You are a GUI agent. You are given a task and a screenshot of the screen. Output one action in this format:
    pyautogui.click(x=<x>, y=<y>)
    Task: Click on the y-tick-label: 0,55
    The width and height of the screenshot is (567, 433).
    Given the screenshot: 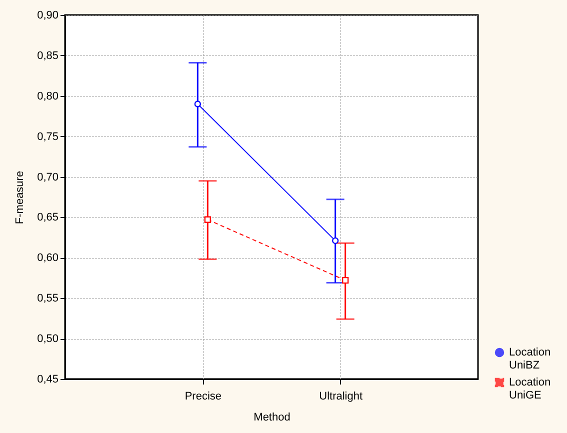 What is the action you would take?
    pyautogui.click(x=47, y=298)
    